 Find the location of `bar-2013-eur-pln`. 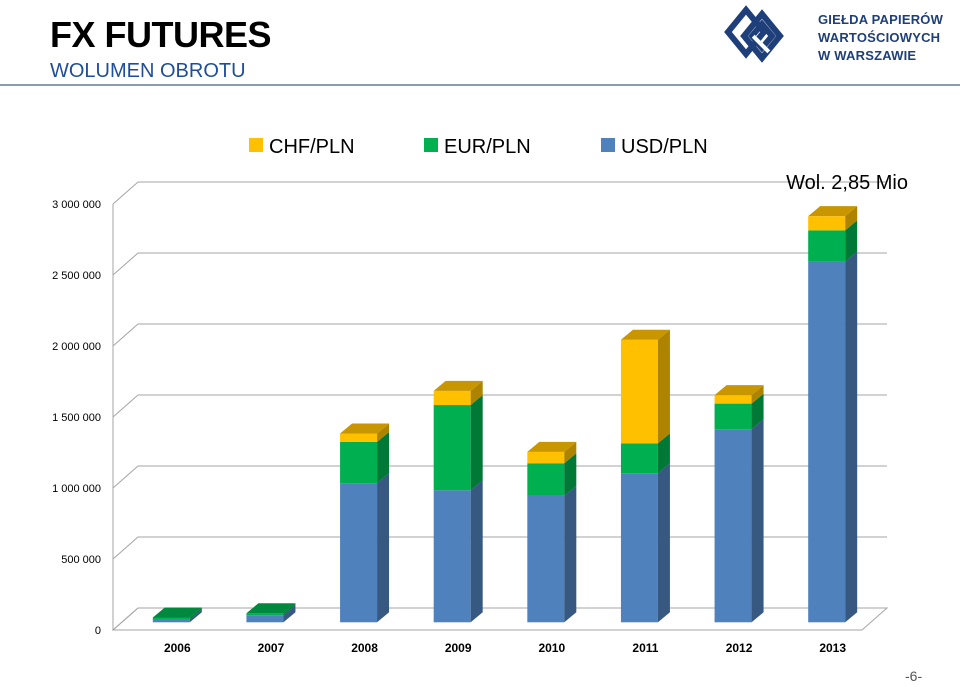

bar-2013-eur-pln is located at coordinates (833, 241).